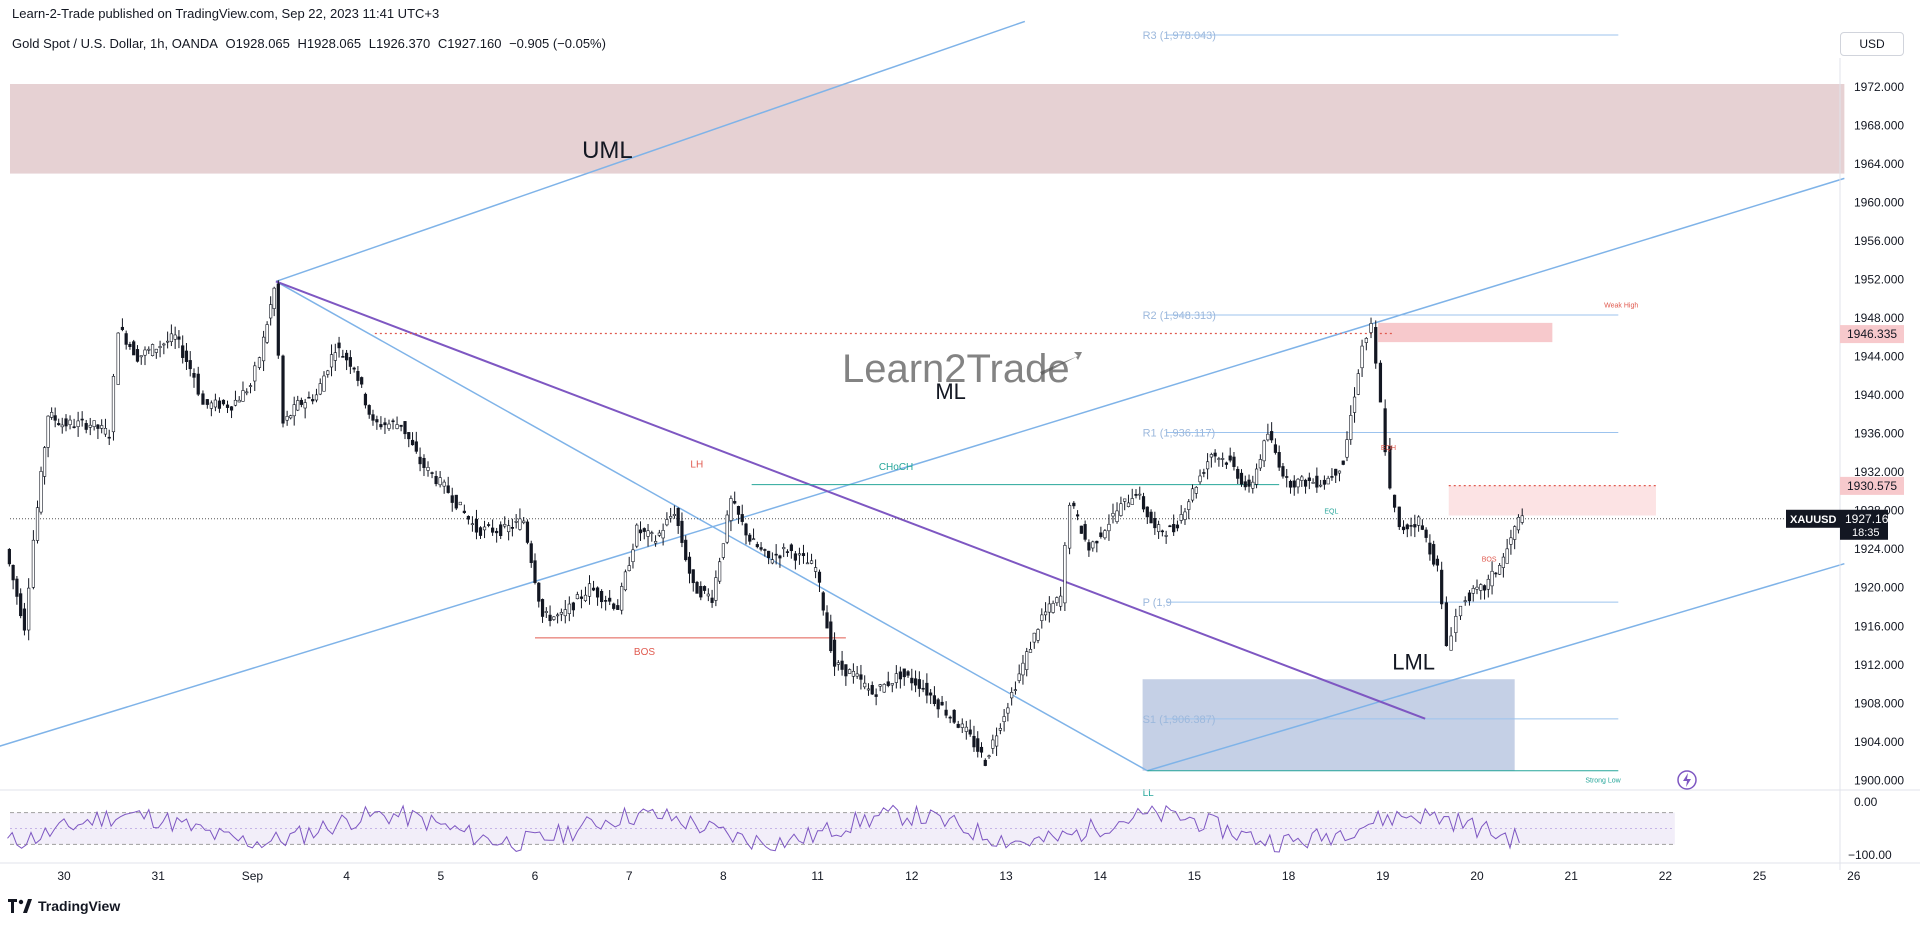 Image resolution: width=1920 pixels, height=926 pixels. What do you see at coordinates (115, 43) in the screenshot?
I see `symbol-name: Gold Spot / U.S. Dollar, 1h, OANDA` at bounding box center [115, 43].